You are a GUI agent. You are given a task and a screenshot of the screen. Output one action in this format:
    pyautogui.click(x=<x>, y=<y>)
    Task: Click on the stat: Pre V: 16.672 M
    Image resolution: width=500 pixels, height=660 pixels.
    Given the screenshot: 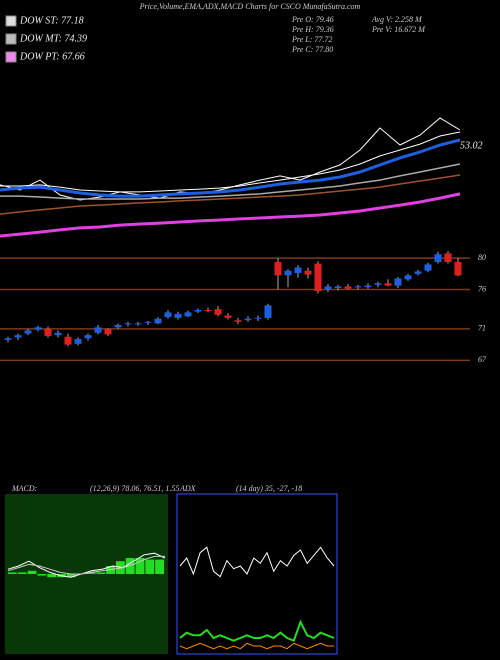 What is the action you would take?
    pyautogui.click(x=398, y=29)
    